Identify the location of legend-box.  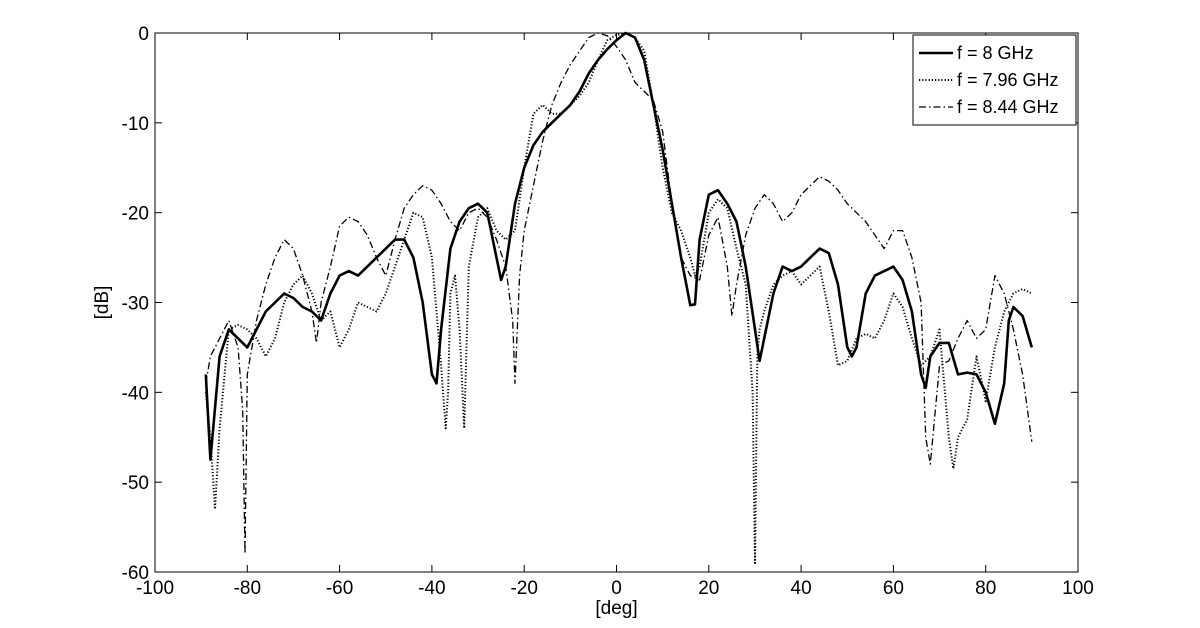
(994, 80).